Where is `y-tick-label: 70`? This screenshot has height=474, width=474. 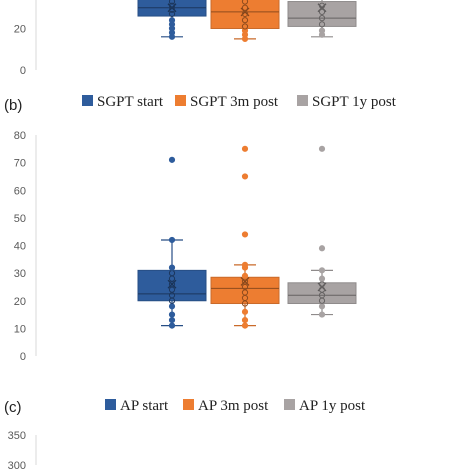 y-tick-label: 70 is located at coordinates (20, 164).